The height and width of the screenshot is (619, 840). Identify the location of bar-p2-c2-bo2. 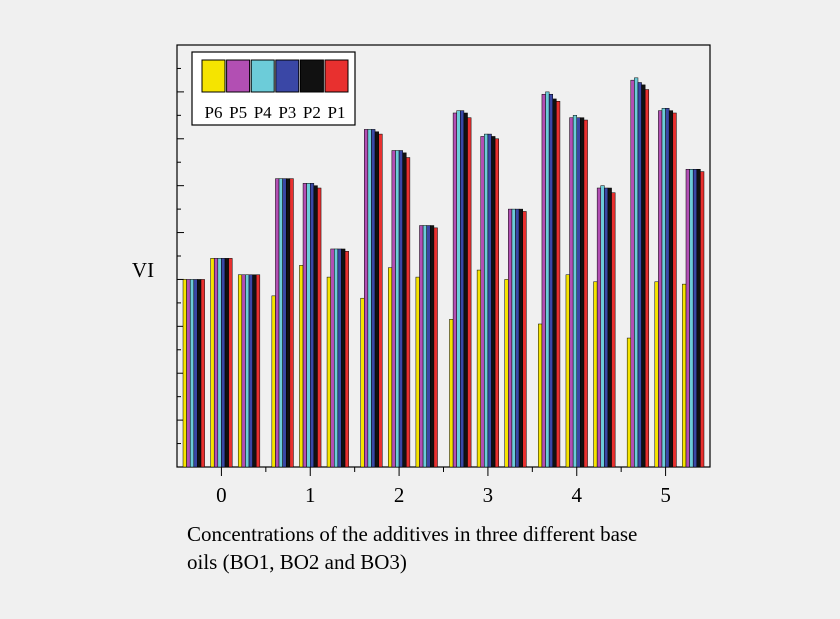
(404, 310).